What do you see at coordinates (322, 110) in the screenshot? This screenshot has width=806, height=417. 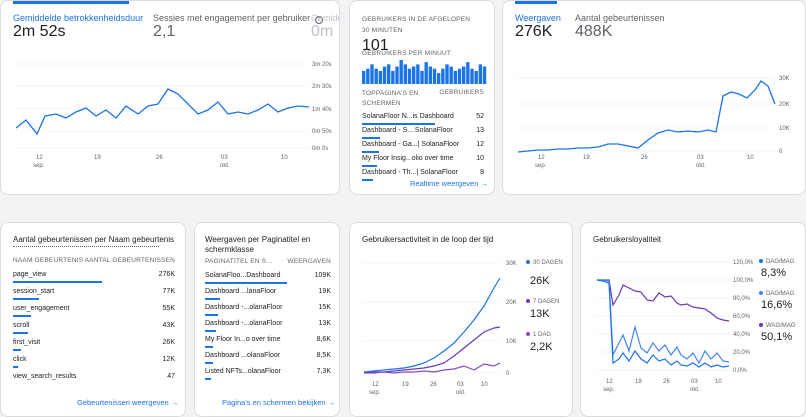 I see `y-tick: 1m 40s` at bounding box center [322, 110].